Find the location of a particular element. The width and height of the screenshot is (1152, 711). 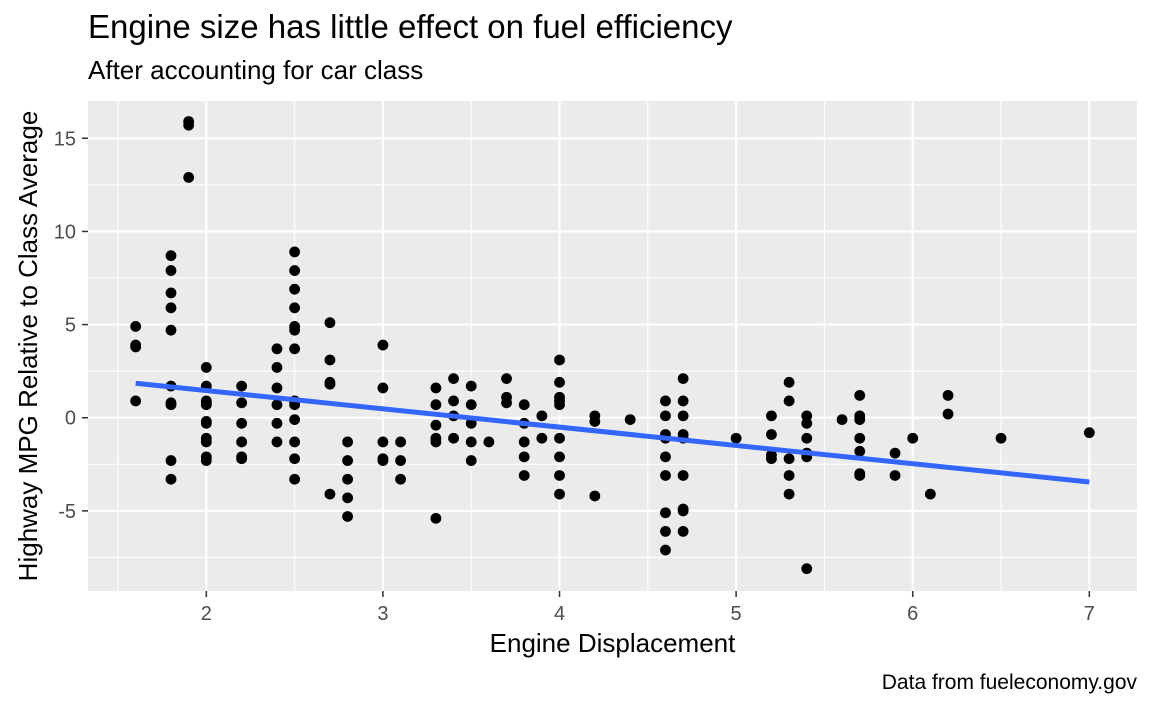

x-axis: 2 3 4 5 6 7 is located at coordinates (648, 608).